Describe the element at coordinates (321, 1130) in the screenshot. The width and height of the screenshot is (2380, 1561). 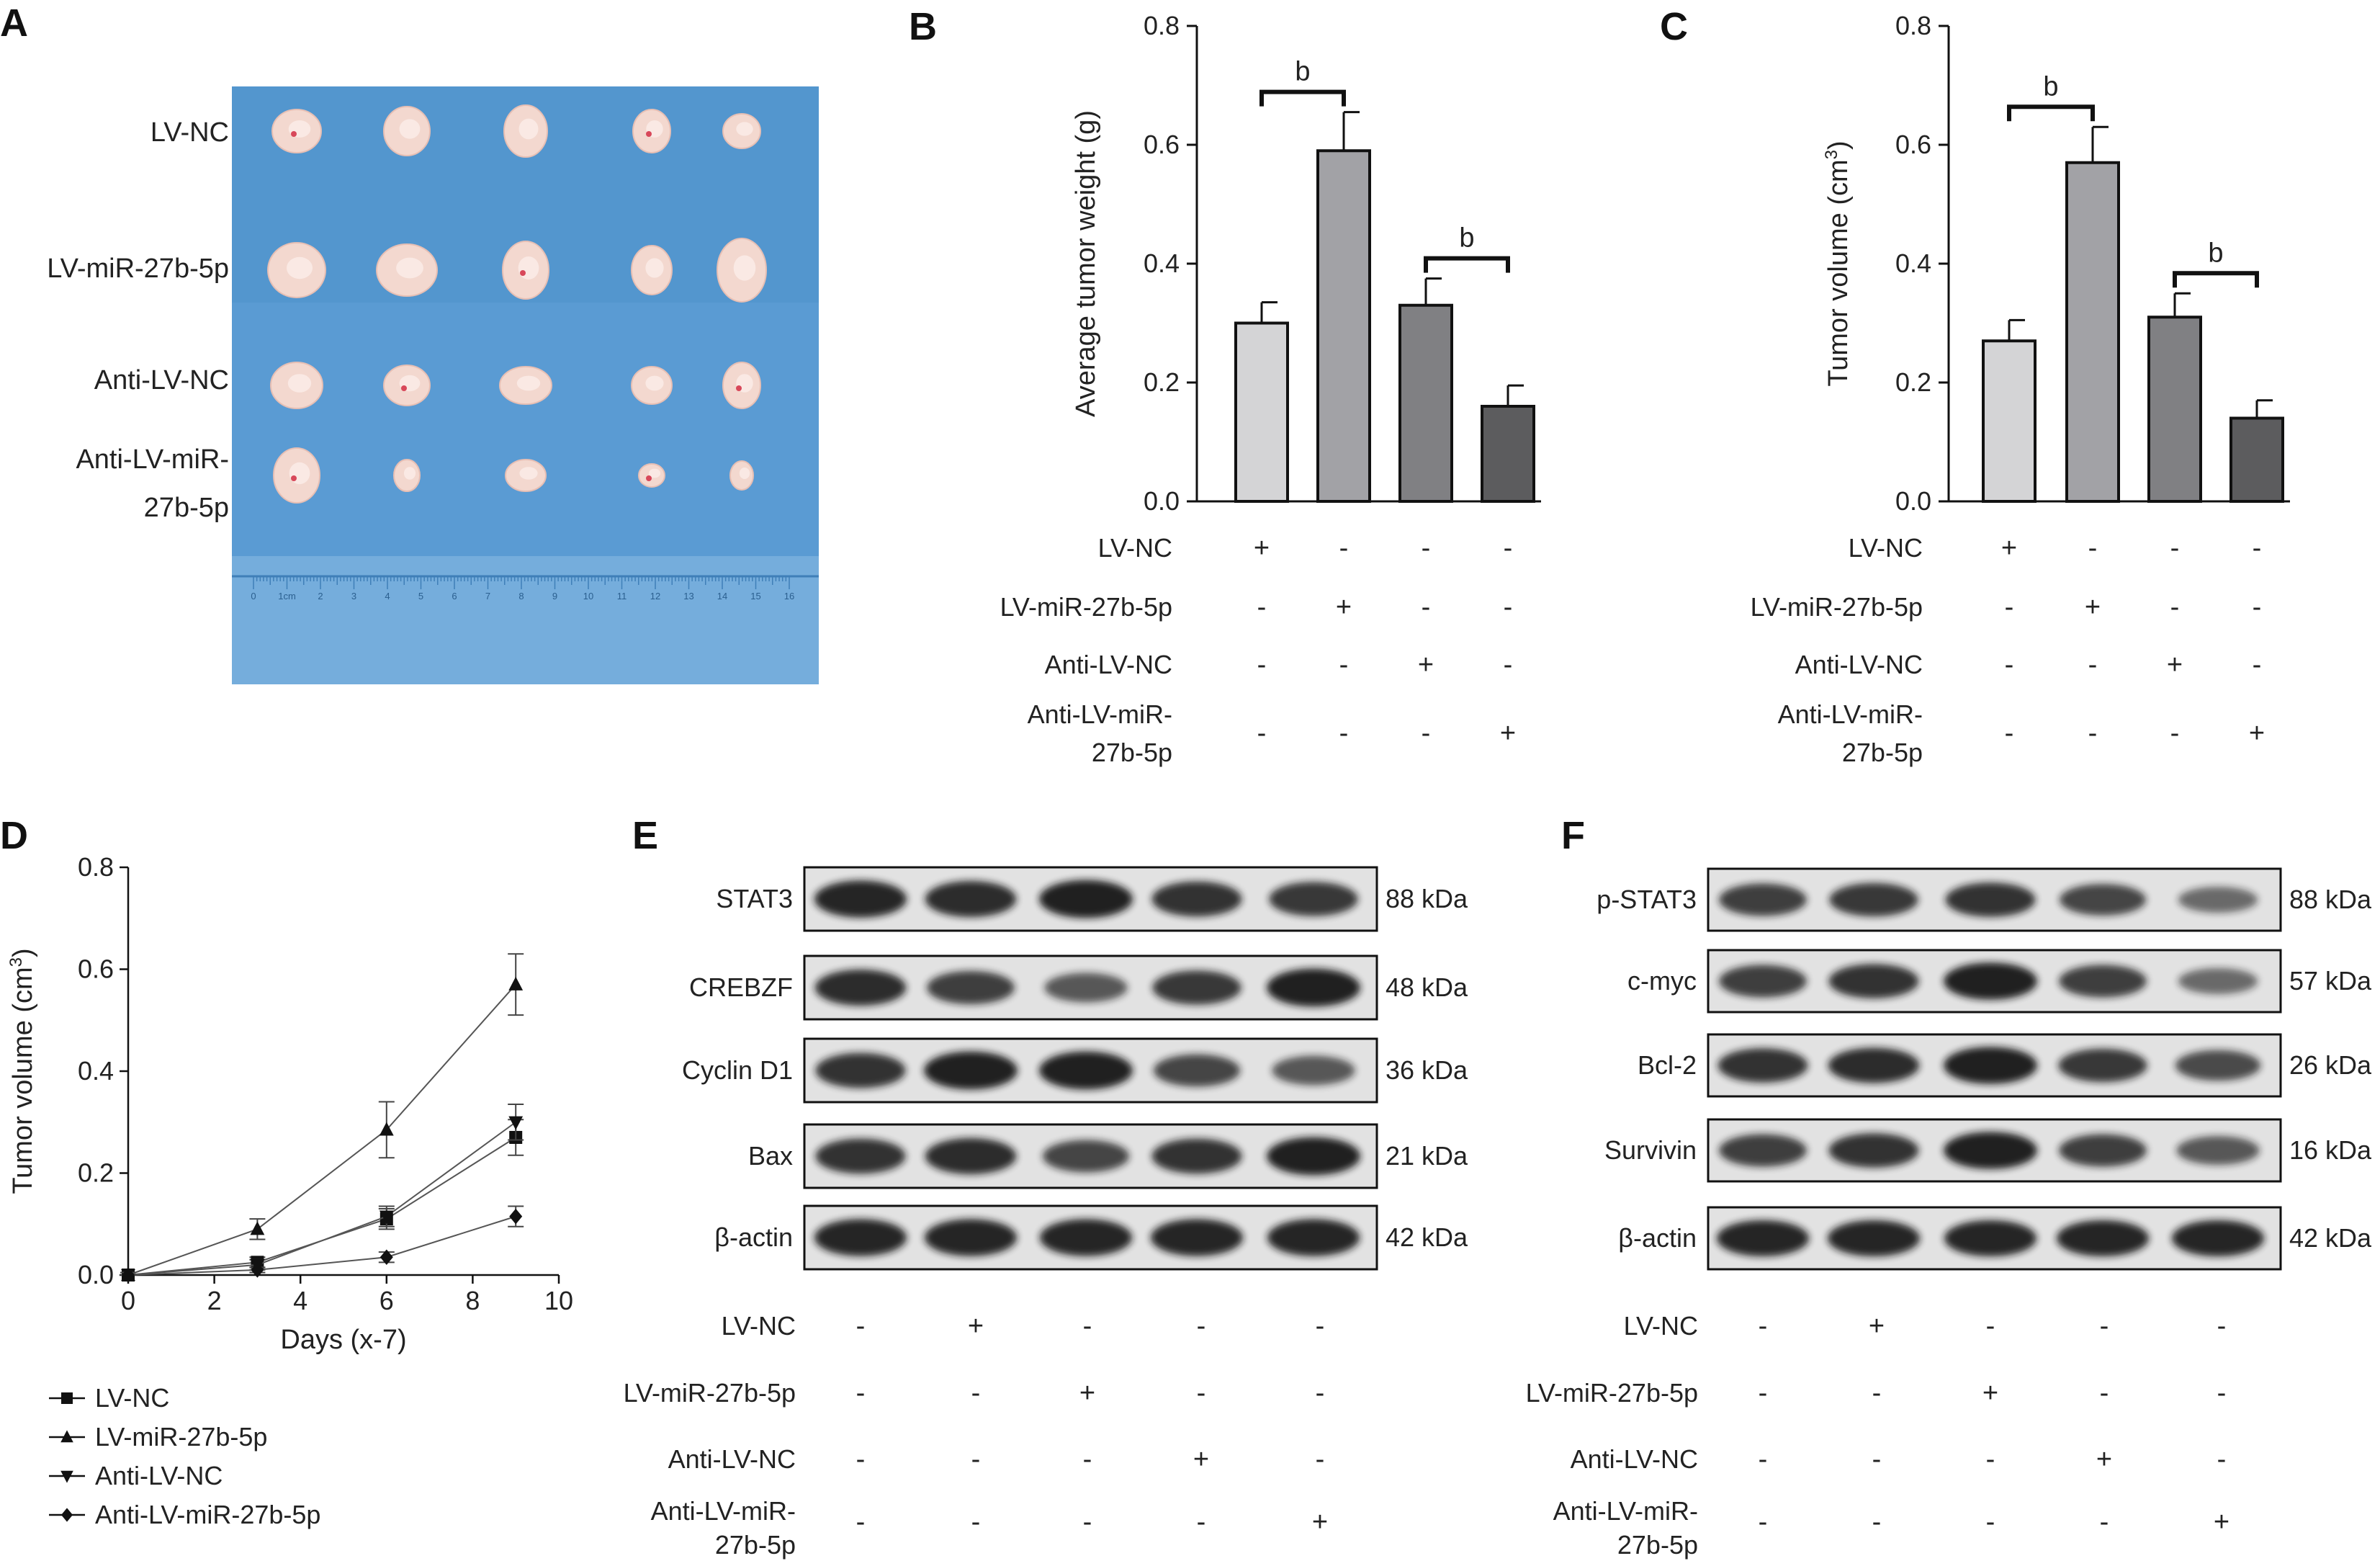
I see `series-line-lv-mir-27b-5p` at that location.